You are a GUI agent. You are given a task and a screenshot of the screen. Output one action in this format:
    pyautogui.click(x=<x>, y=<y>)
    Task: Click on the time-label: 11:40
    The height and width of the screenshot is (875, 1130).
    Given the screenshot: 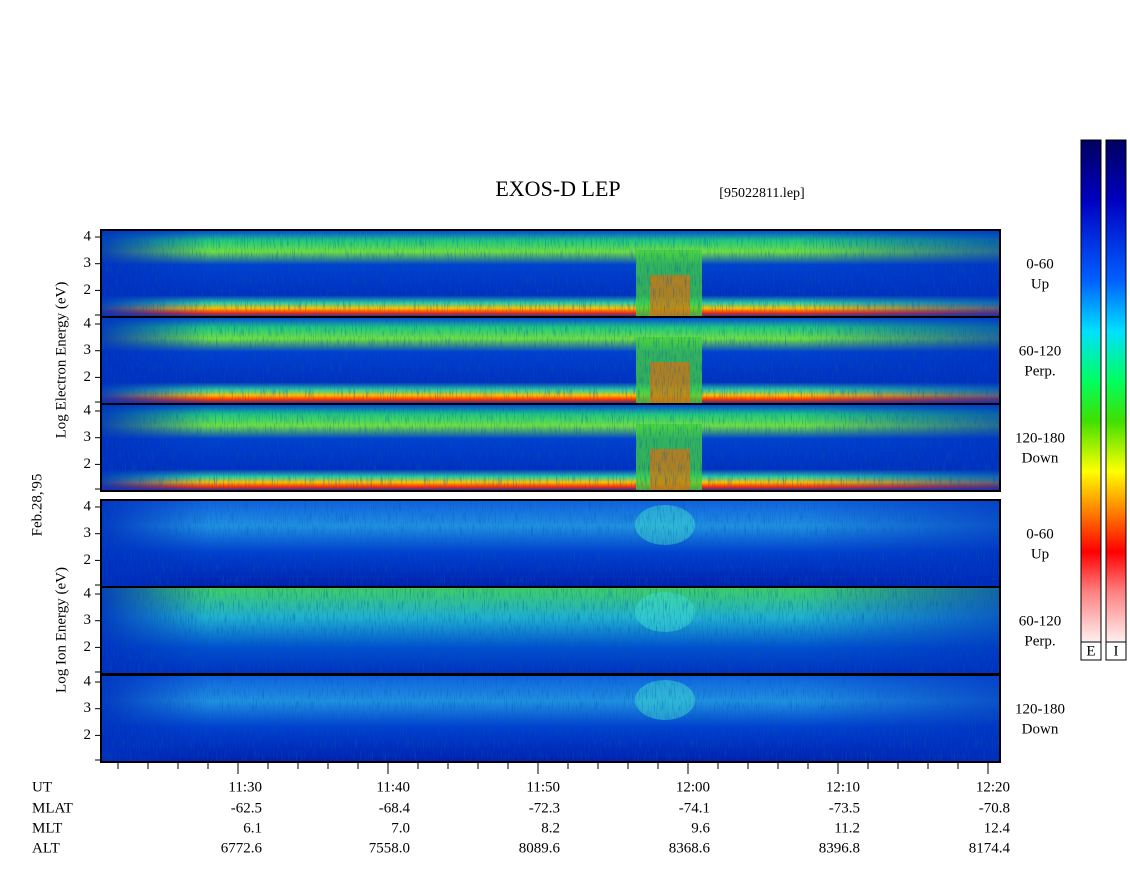 What is the action you would take?
    pyautogui.click(x=393, y=787)
    